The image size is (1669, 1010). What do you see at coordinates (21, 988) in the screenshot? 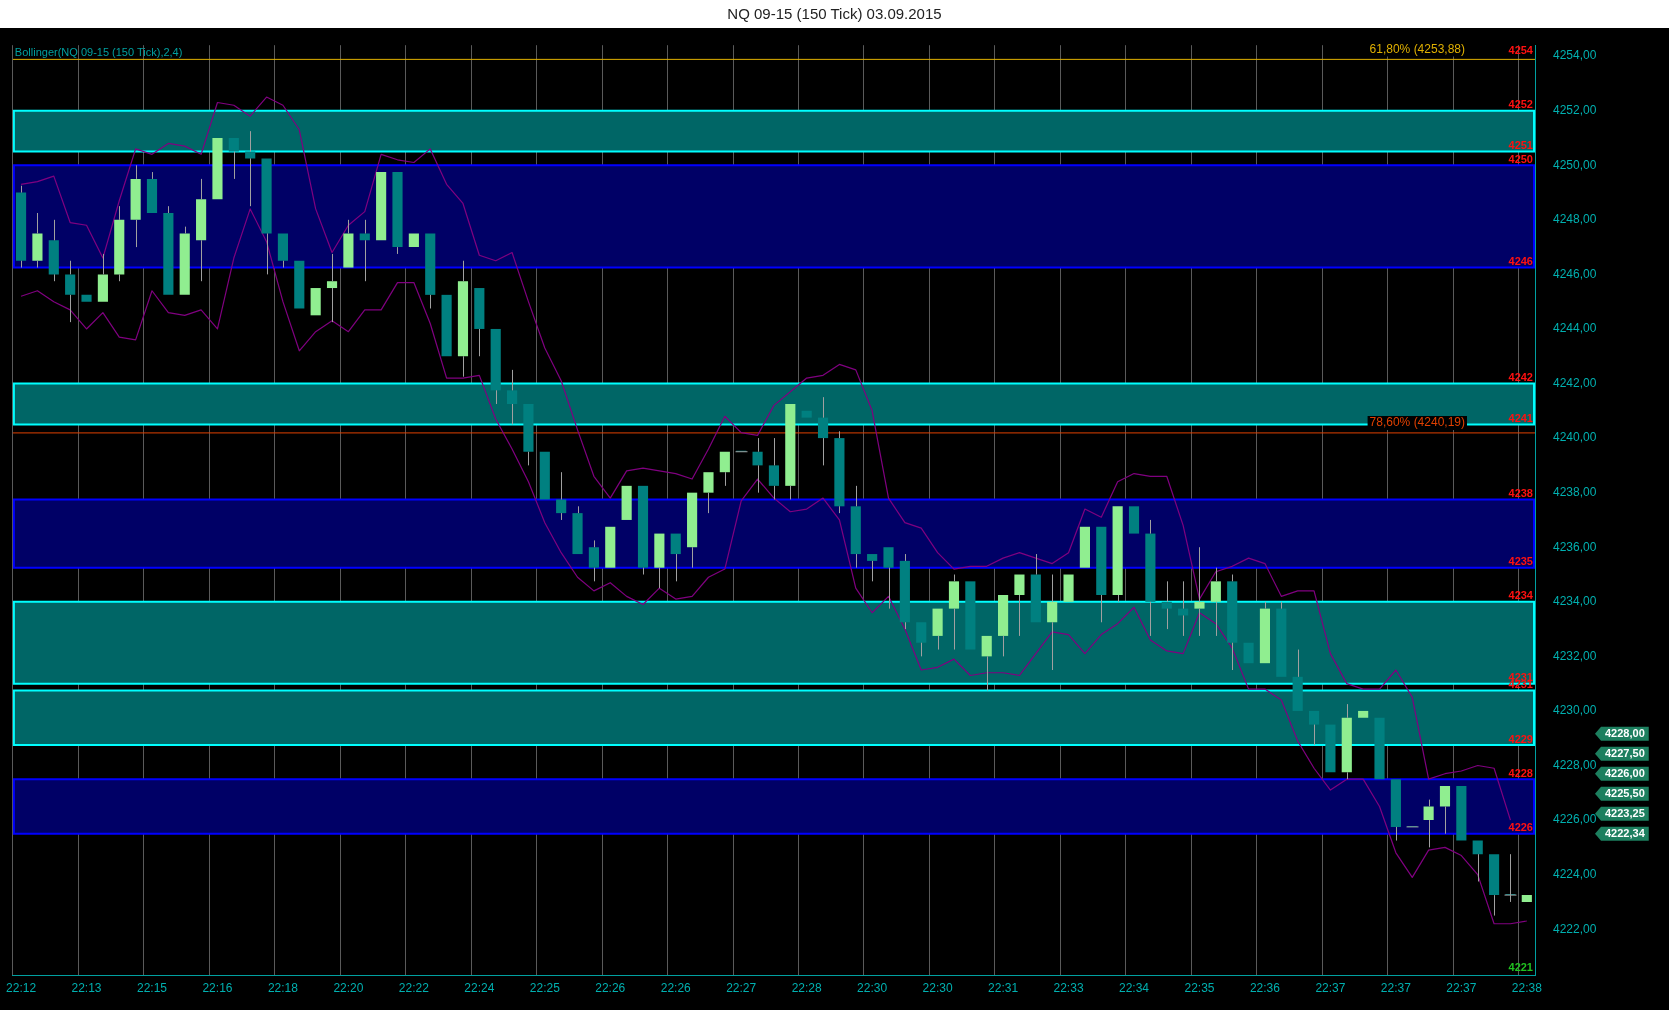
I see `x-tick-label: 22:12` at bounding box center [21, 988].